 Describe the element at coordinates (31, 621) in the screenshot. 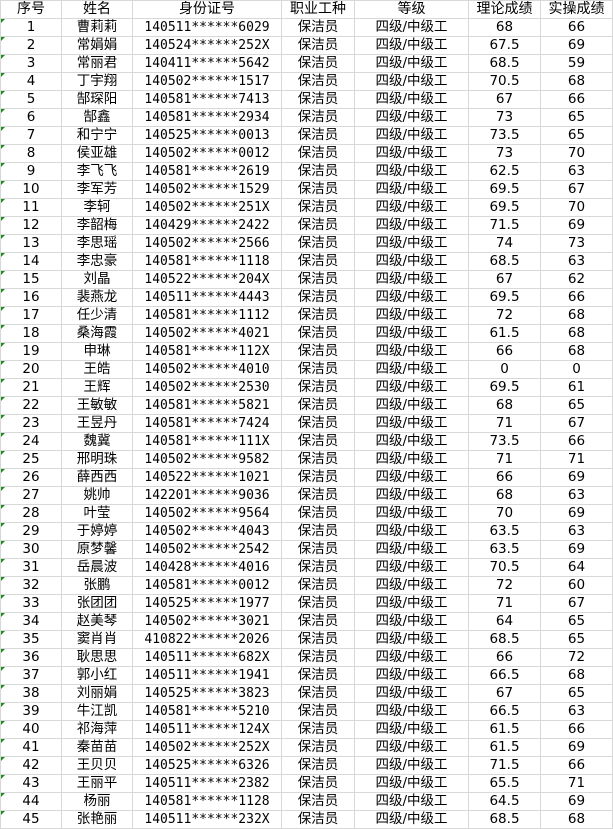

I see `index-cell: 34` at that location.